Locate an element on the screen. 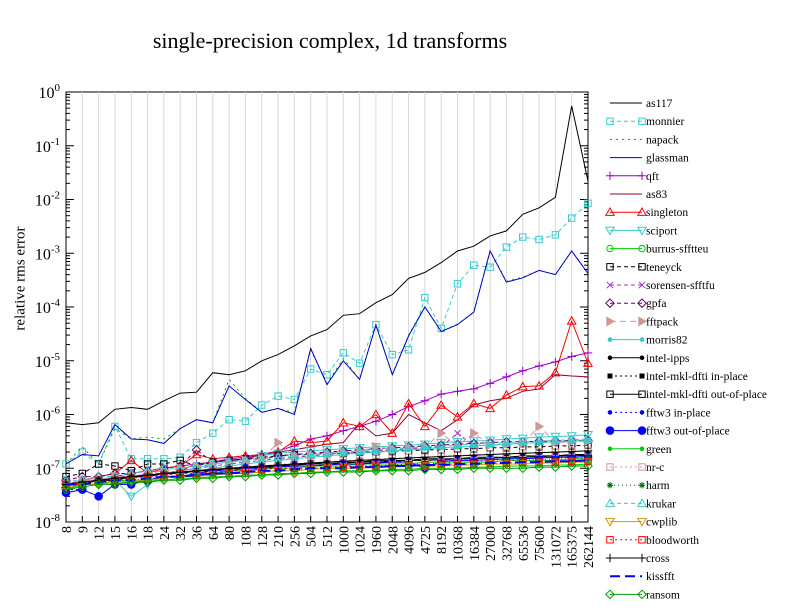 The width and height of the screenshot is (792, 612). legend-label: intel-mkl-dfti out-of-place is located at coordinates (706, 395).